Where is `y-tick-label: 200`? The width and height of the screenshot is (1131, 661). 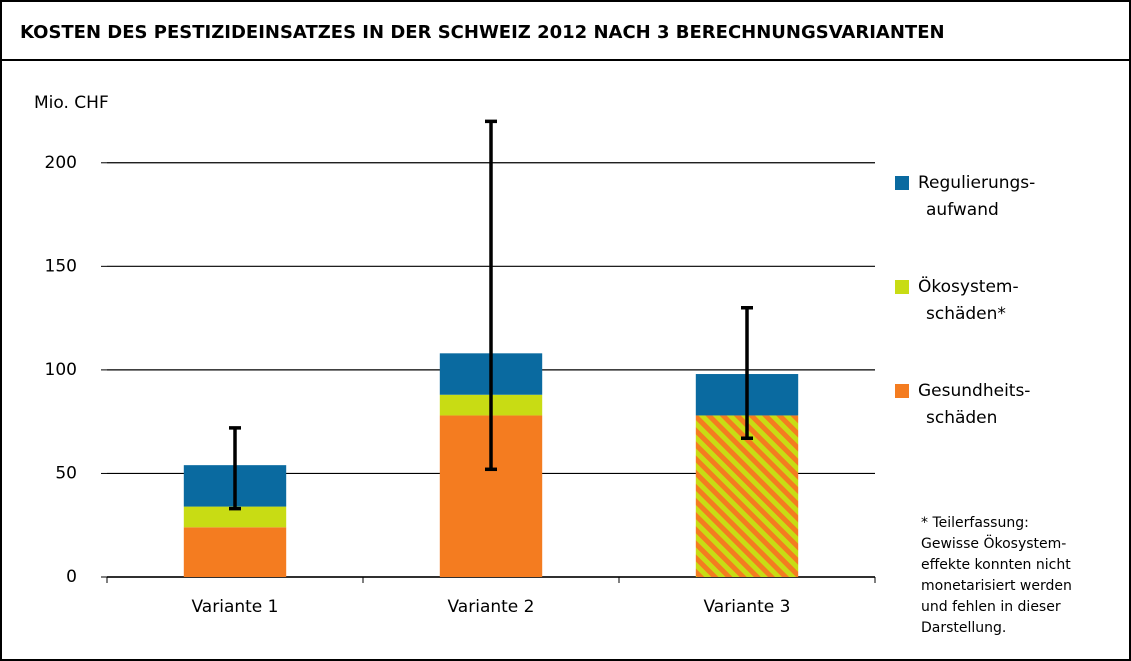 y-tick-label: 200 is located at coordinates (61, 163).